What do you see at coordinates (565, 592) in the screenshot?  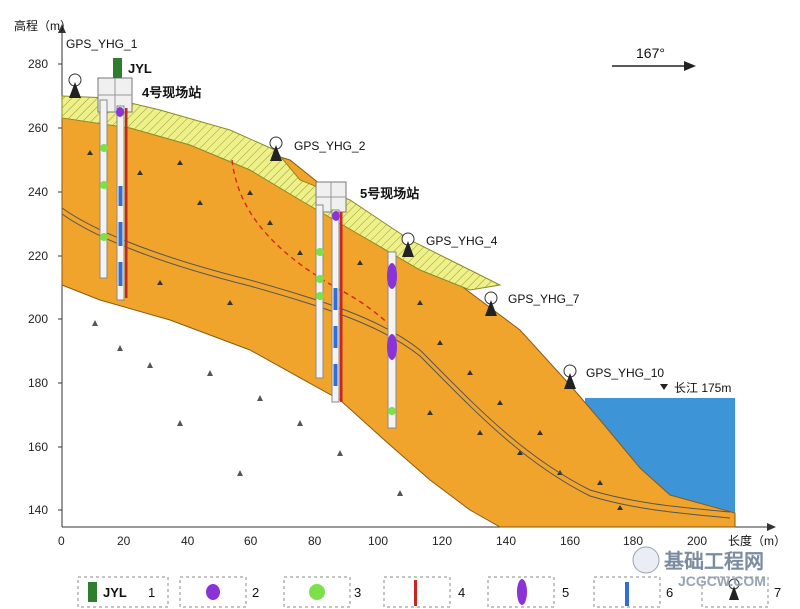 I see `legend-num: 5` at bounding box center [565, 592].